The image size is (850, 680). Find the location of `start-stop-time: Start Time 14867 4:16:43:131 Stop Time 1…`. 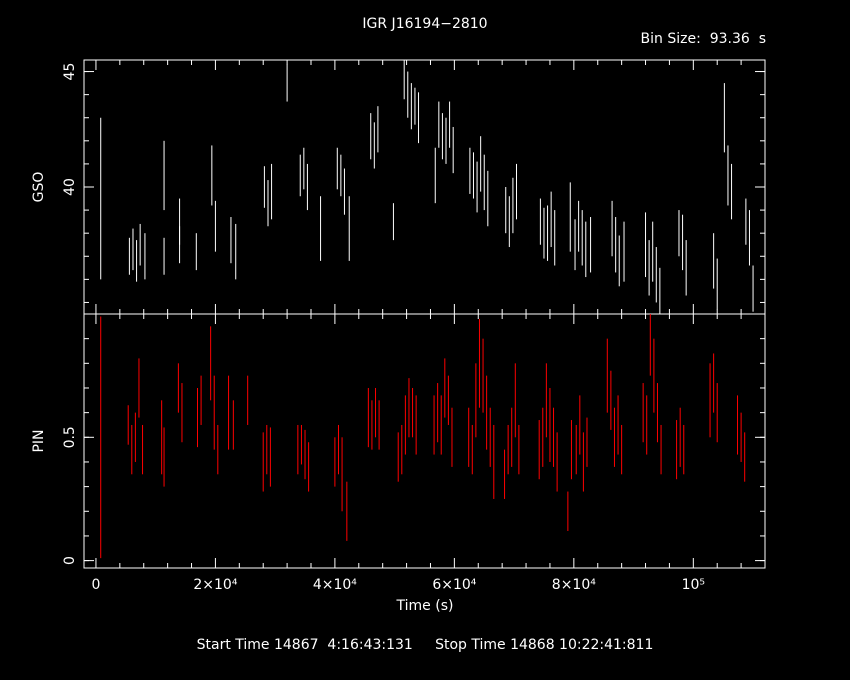

start-stop-time: Start Time 14867 4:16:43:131 Stop Time 1… is located at coordinates (425, 645).